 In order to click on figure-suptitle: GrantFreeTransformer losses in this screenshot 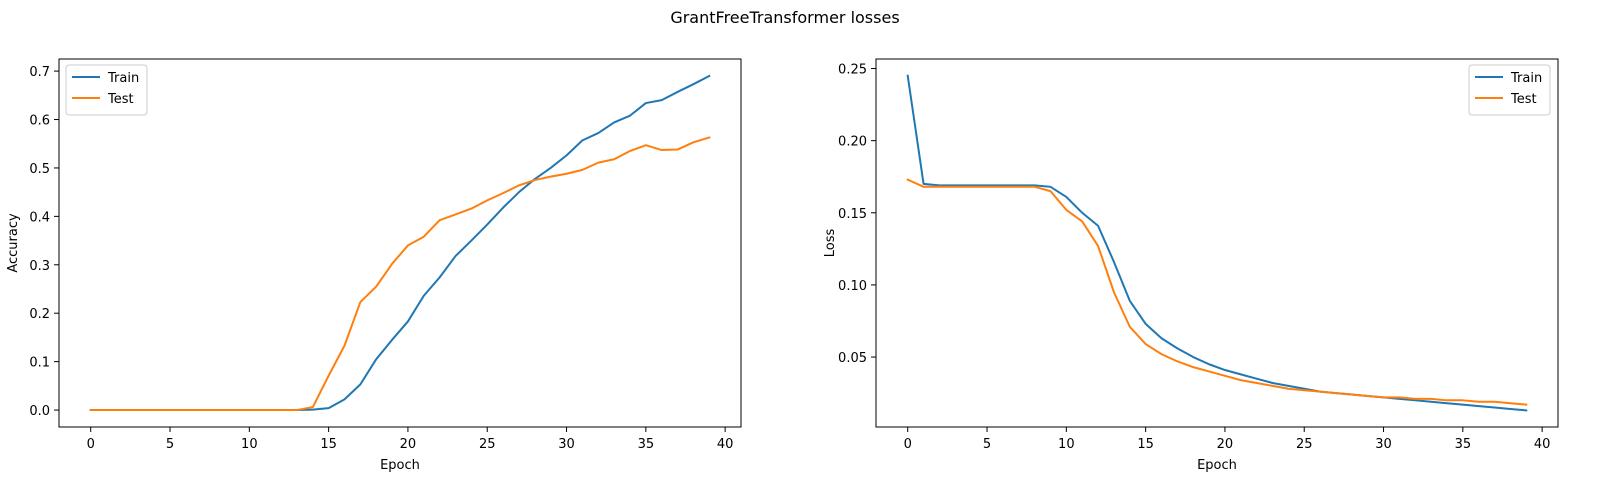, I will do `click(784, 17)`.